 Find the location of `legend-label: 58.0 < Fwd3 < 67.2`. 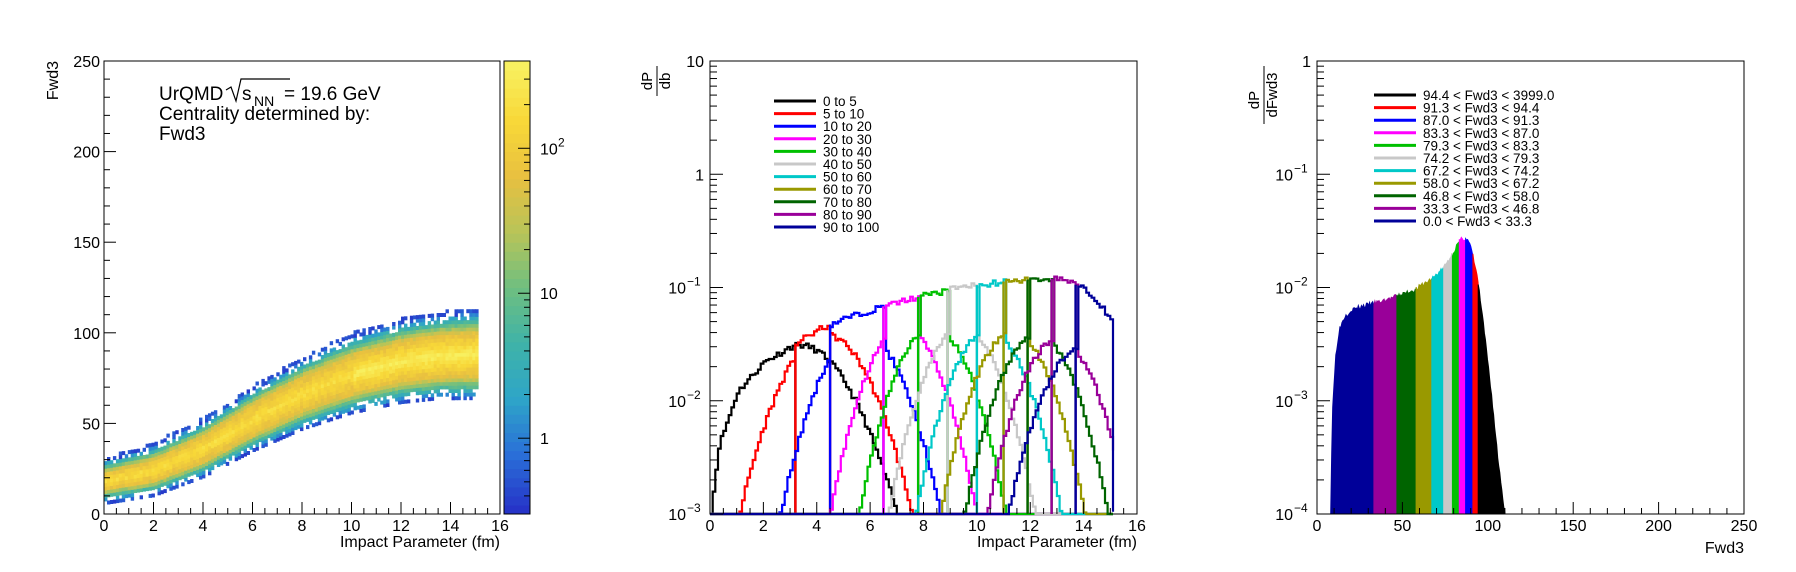

legend-label: 58.0 < Fwd3 < 67.2 is located at coordinates (1481, 183).